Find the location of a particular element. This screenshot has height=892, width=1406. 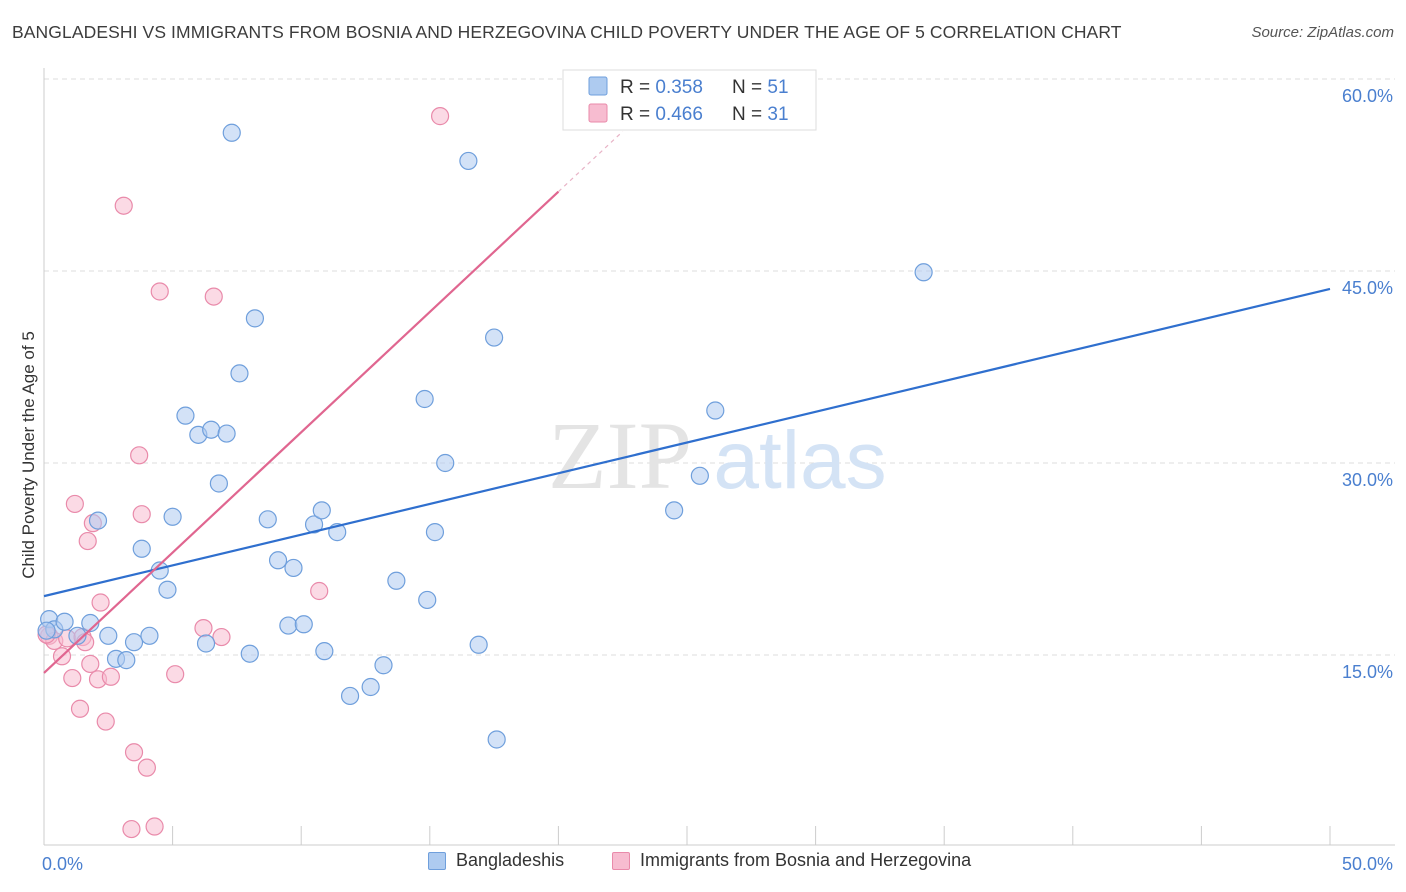

correlation-legend: R = 0.358 N = 51 R = 0.466 N = 31 is located at coordinates (689, 100).